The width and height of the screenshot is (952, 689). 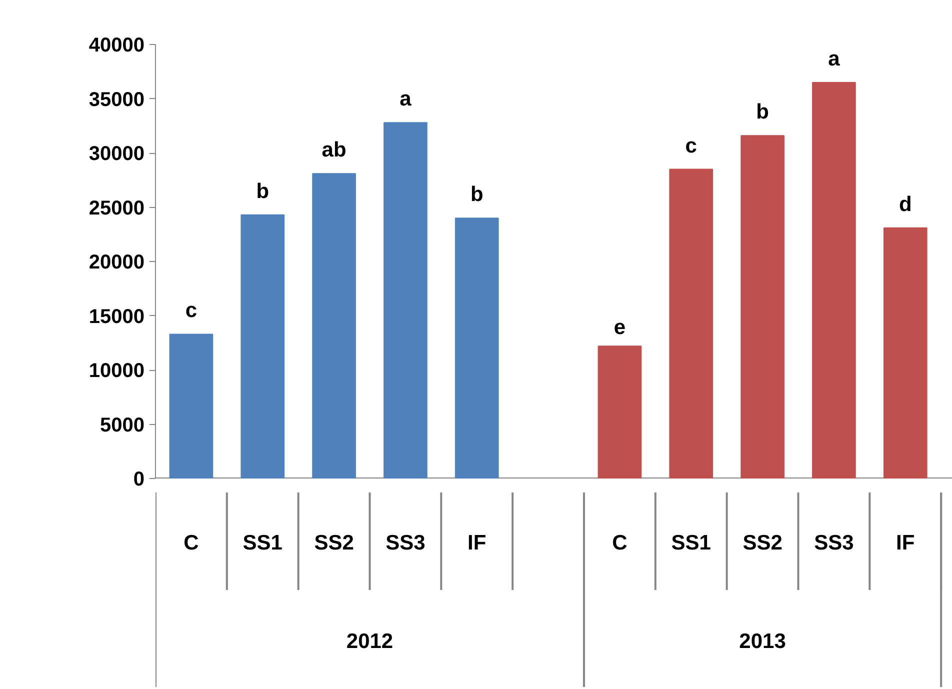 I want to click on y-tick-label: 30000, so click(x=116, y=154).